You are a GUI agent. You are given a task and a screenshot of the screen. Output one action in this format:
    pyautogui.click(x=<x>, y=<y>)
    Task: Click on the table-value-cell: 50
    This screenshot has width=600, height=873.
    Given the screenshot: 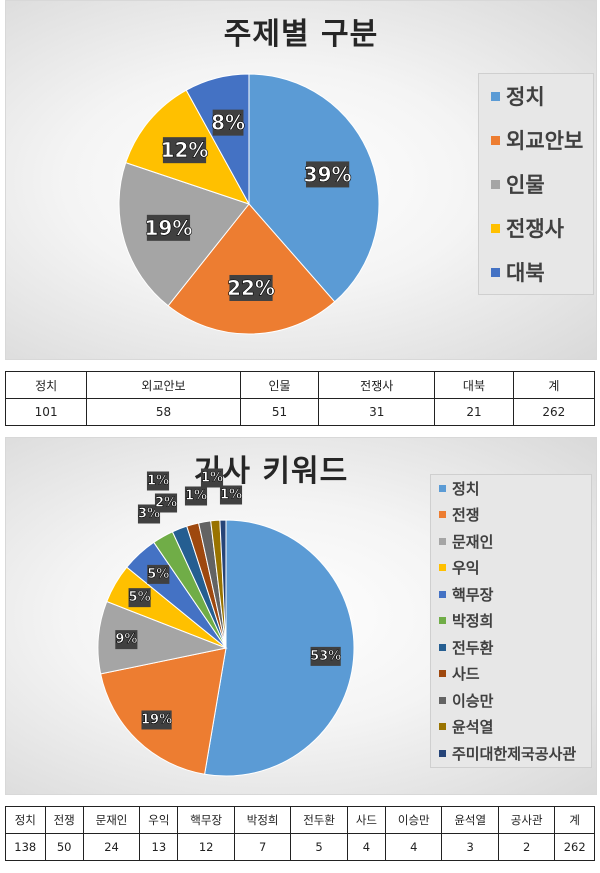 What is the action you would take?
    pyautogui.click(x=64, y=847)
    